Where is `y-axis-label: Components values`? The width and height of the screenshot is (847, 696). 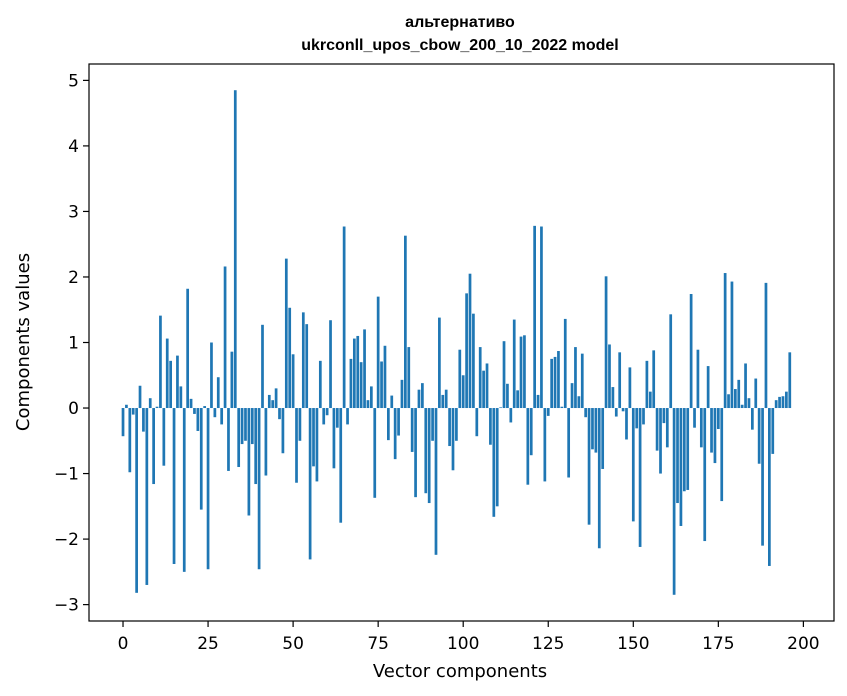
y-axis-label: Components values is located at coordinates (23, 342).